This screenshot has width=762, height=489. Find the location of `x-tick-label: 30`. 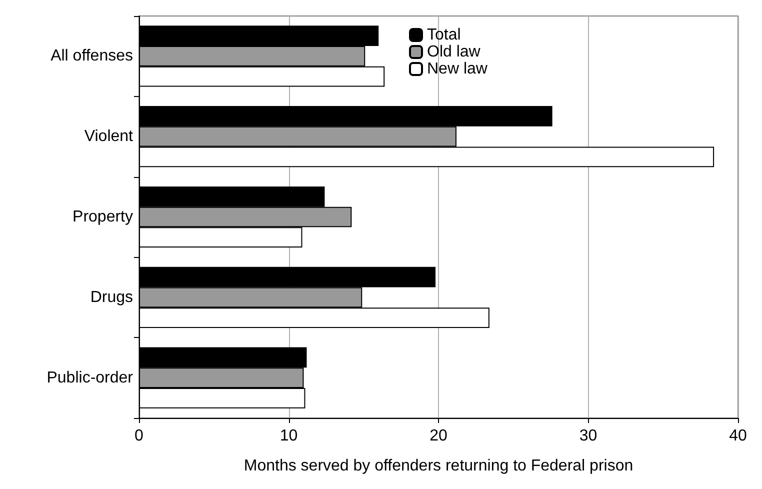

x-tick-label: 30 is located at coordinates (588, 436).